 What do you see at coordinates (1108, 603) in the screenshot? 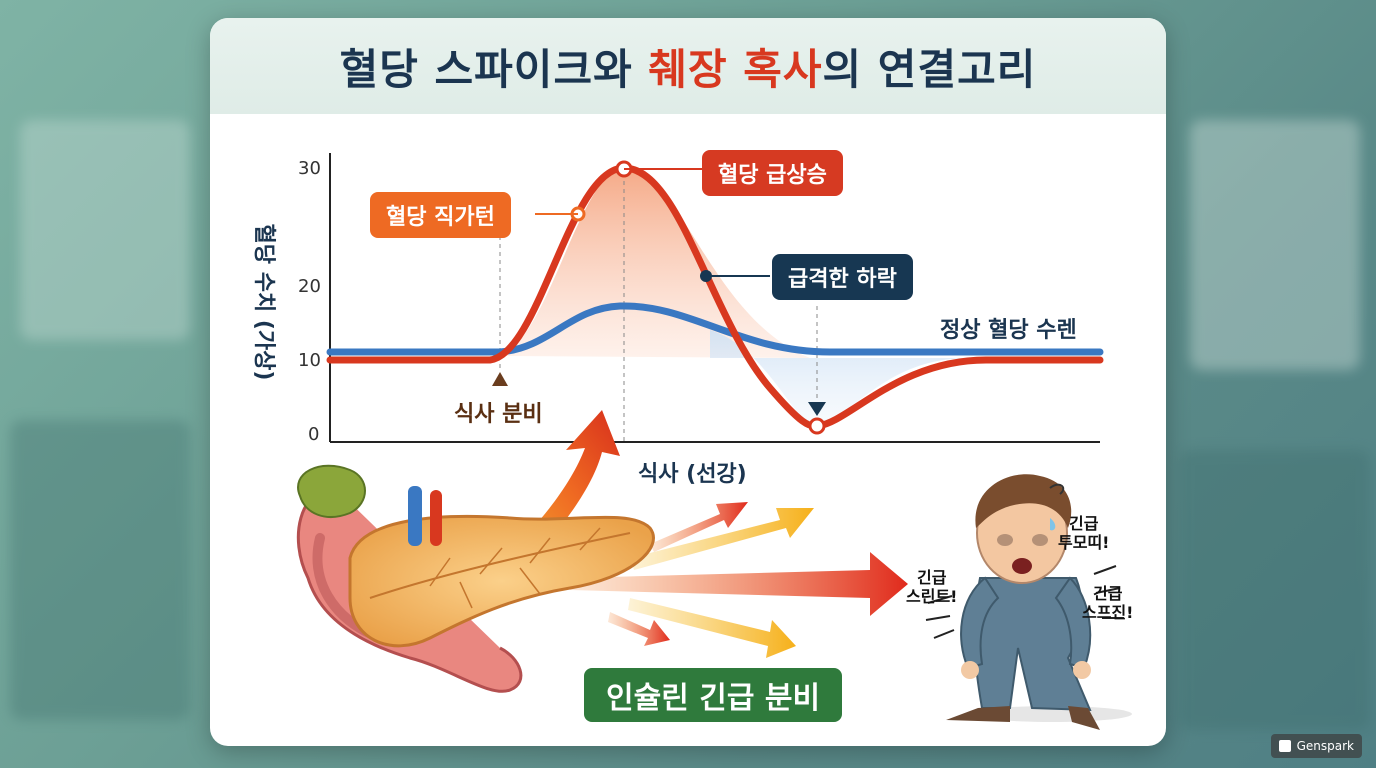
I see `shout-text-3: 긴급 스프진!` at bounding box center [1108, 603].